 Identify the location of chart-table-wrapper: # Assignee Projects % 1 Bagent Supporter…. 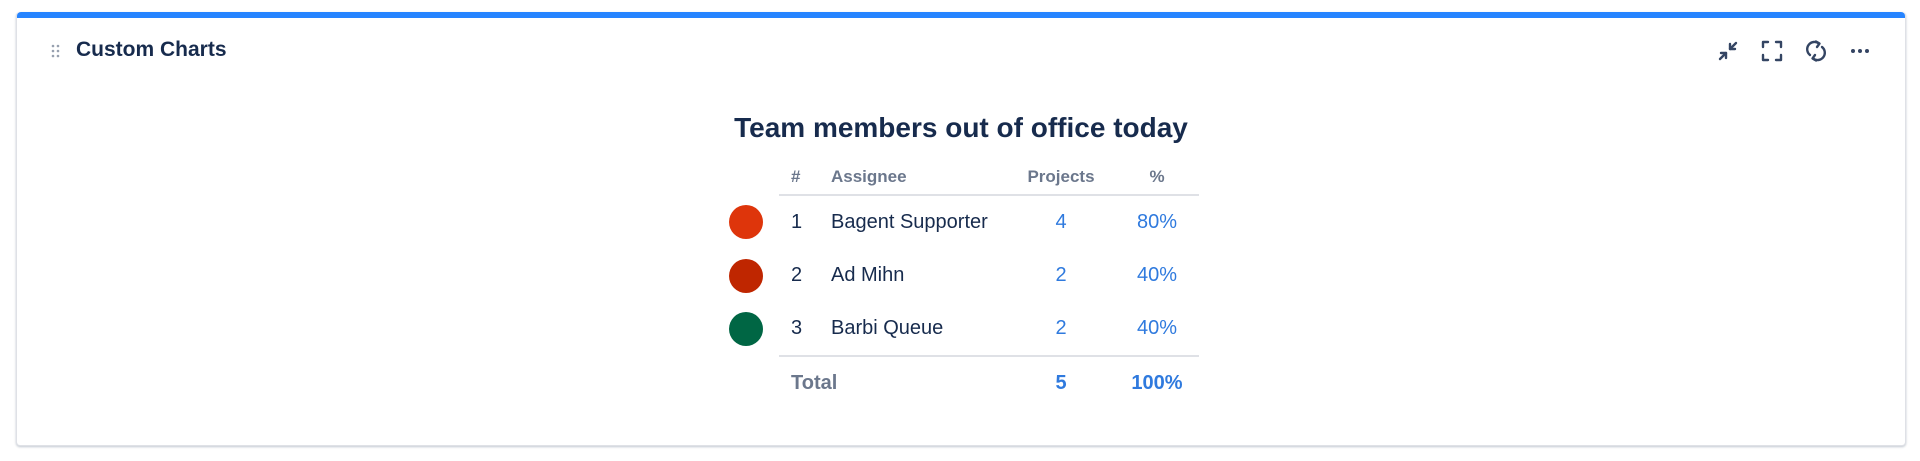
(964, 284).